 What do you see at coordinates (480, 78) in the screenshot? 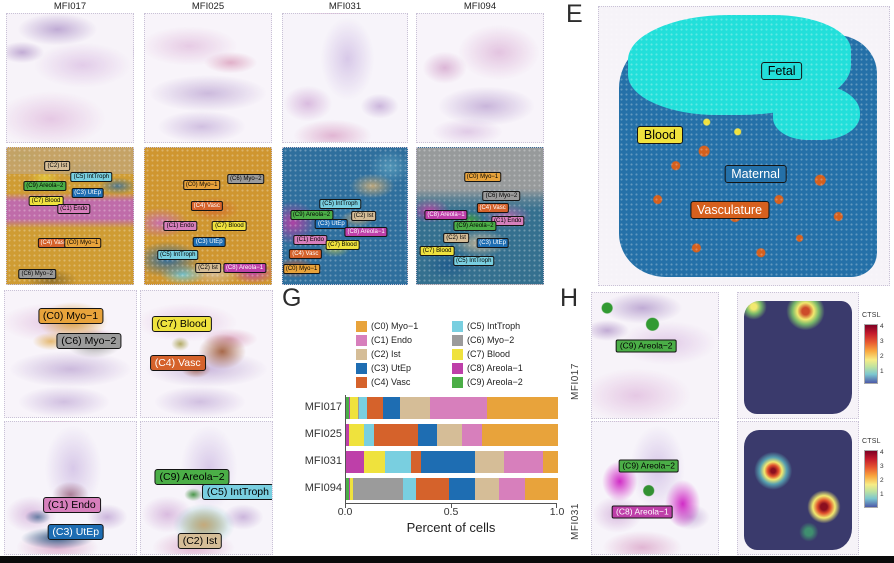
I see `histology-image-mfi094` at bounding box center [480, 78].